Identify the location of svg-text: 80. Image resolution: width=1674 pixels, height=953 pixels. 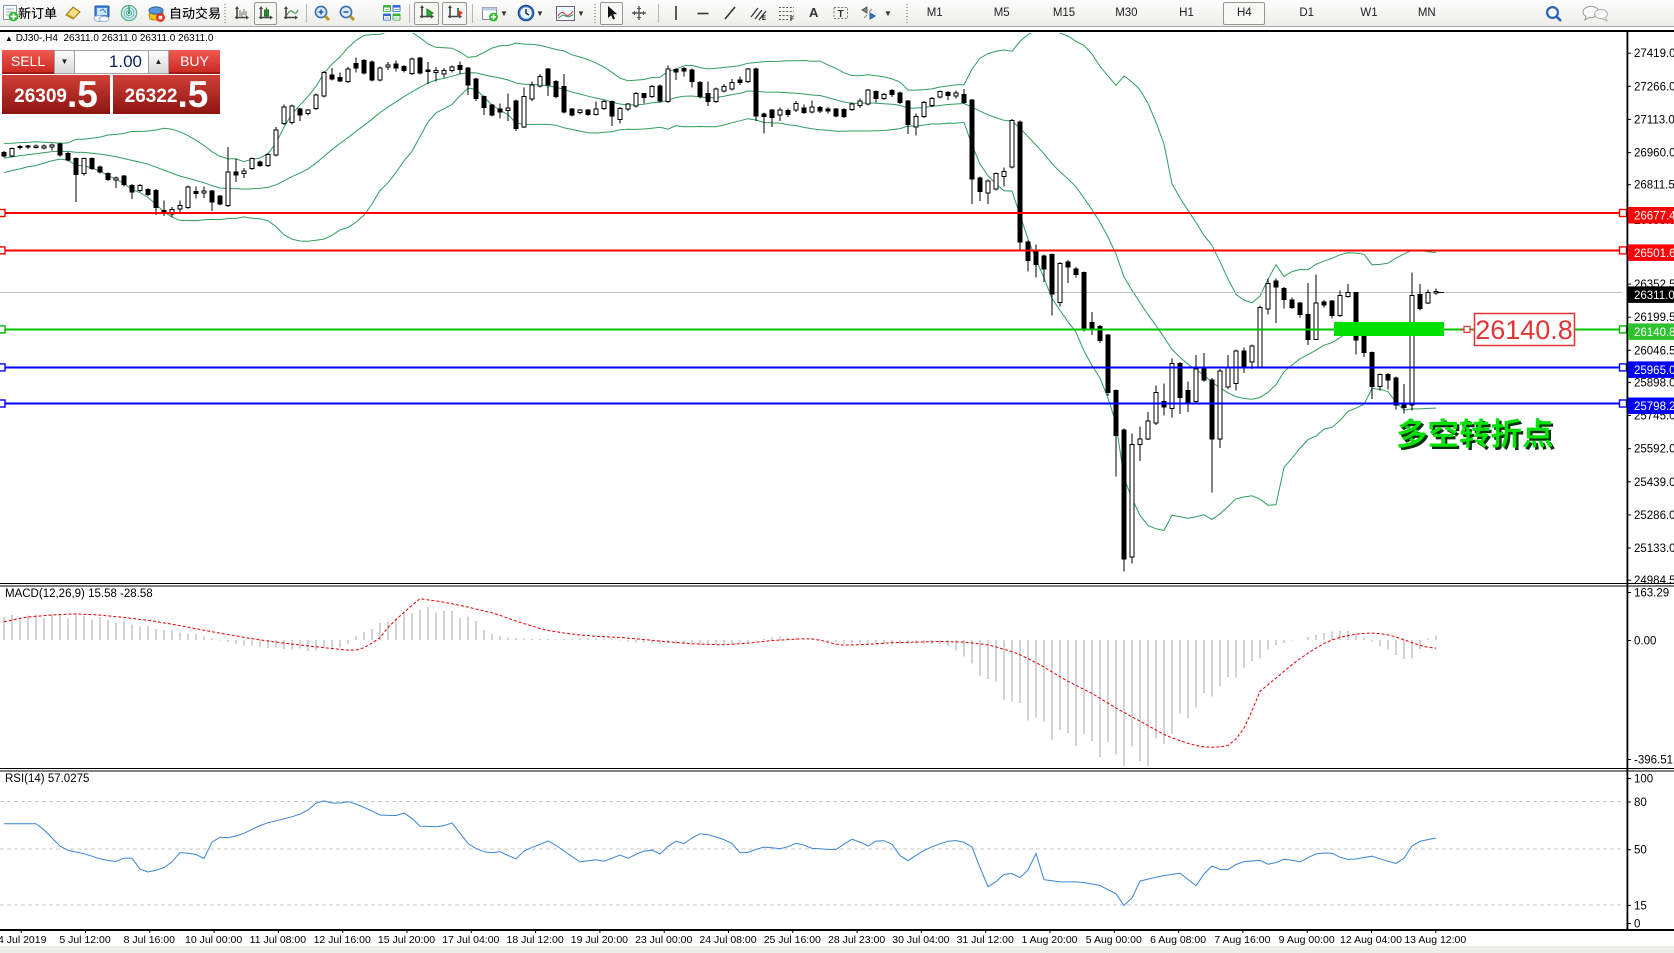
(1640, 803).